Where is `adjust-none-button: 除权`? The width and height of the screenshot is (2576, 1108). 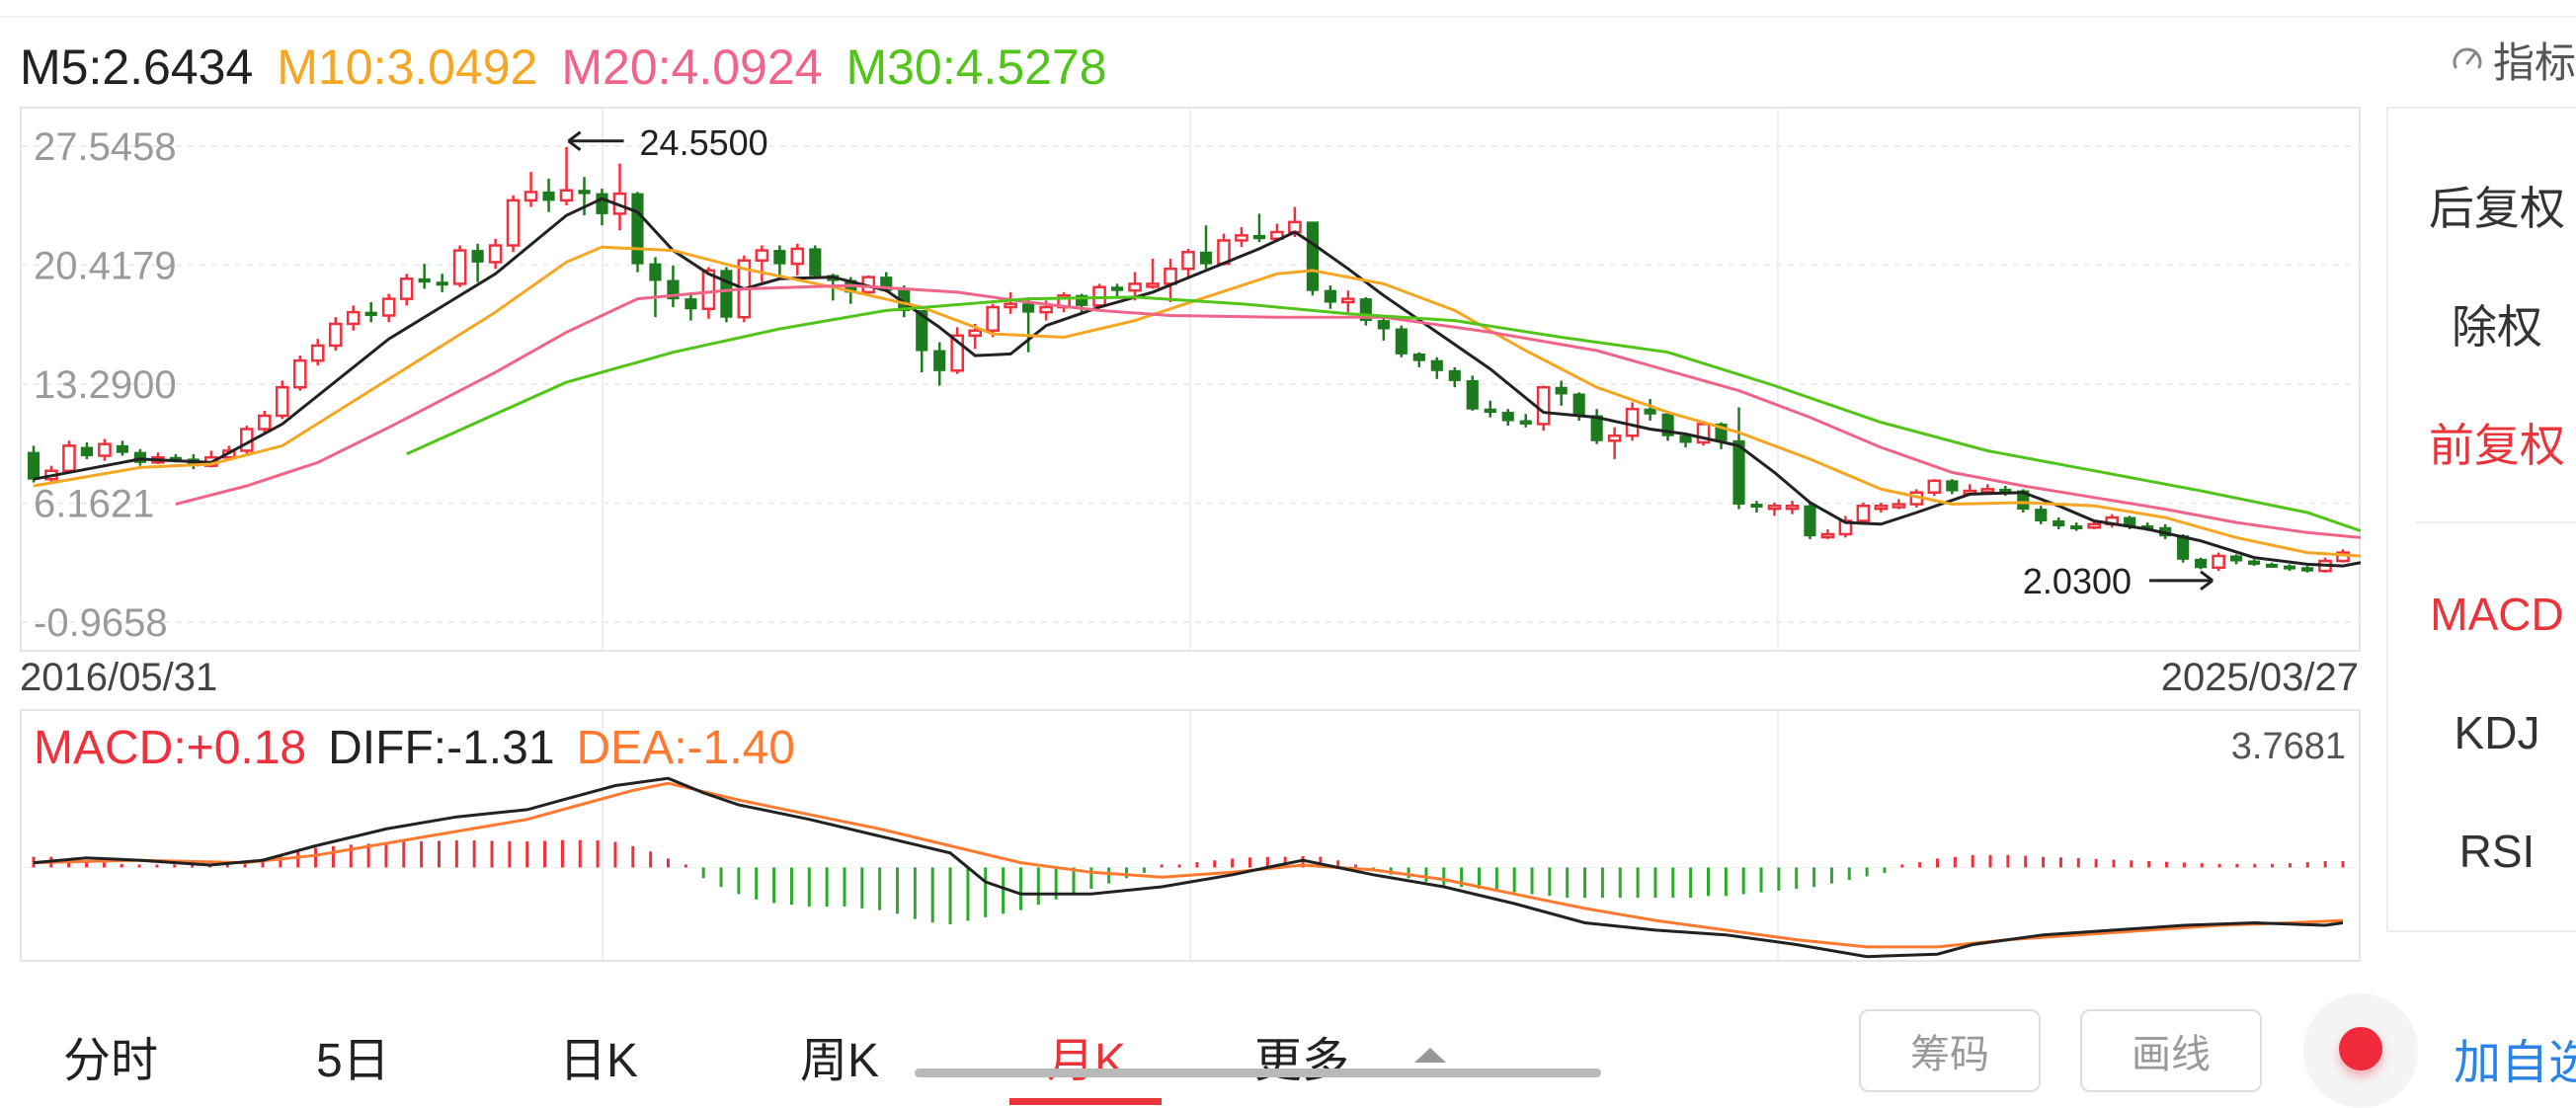
adjust-none-button: 除权 is located at coordinates (2497, 327).